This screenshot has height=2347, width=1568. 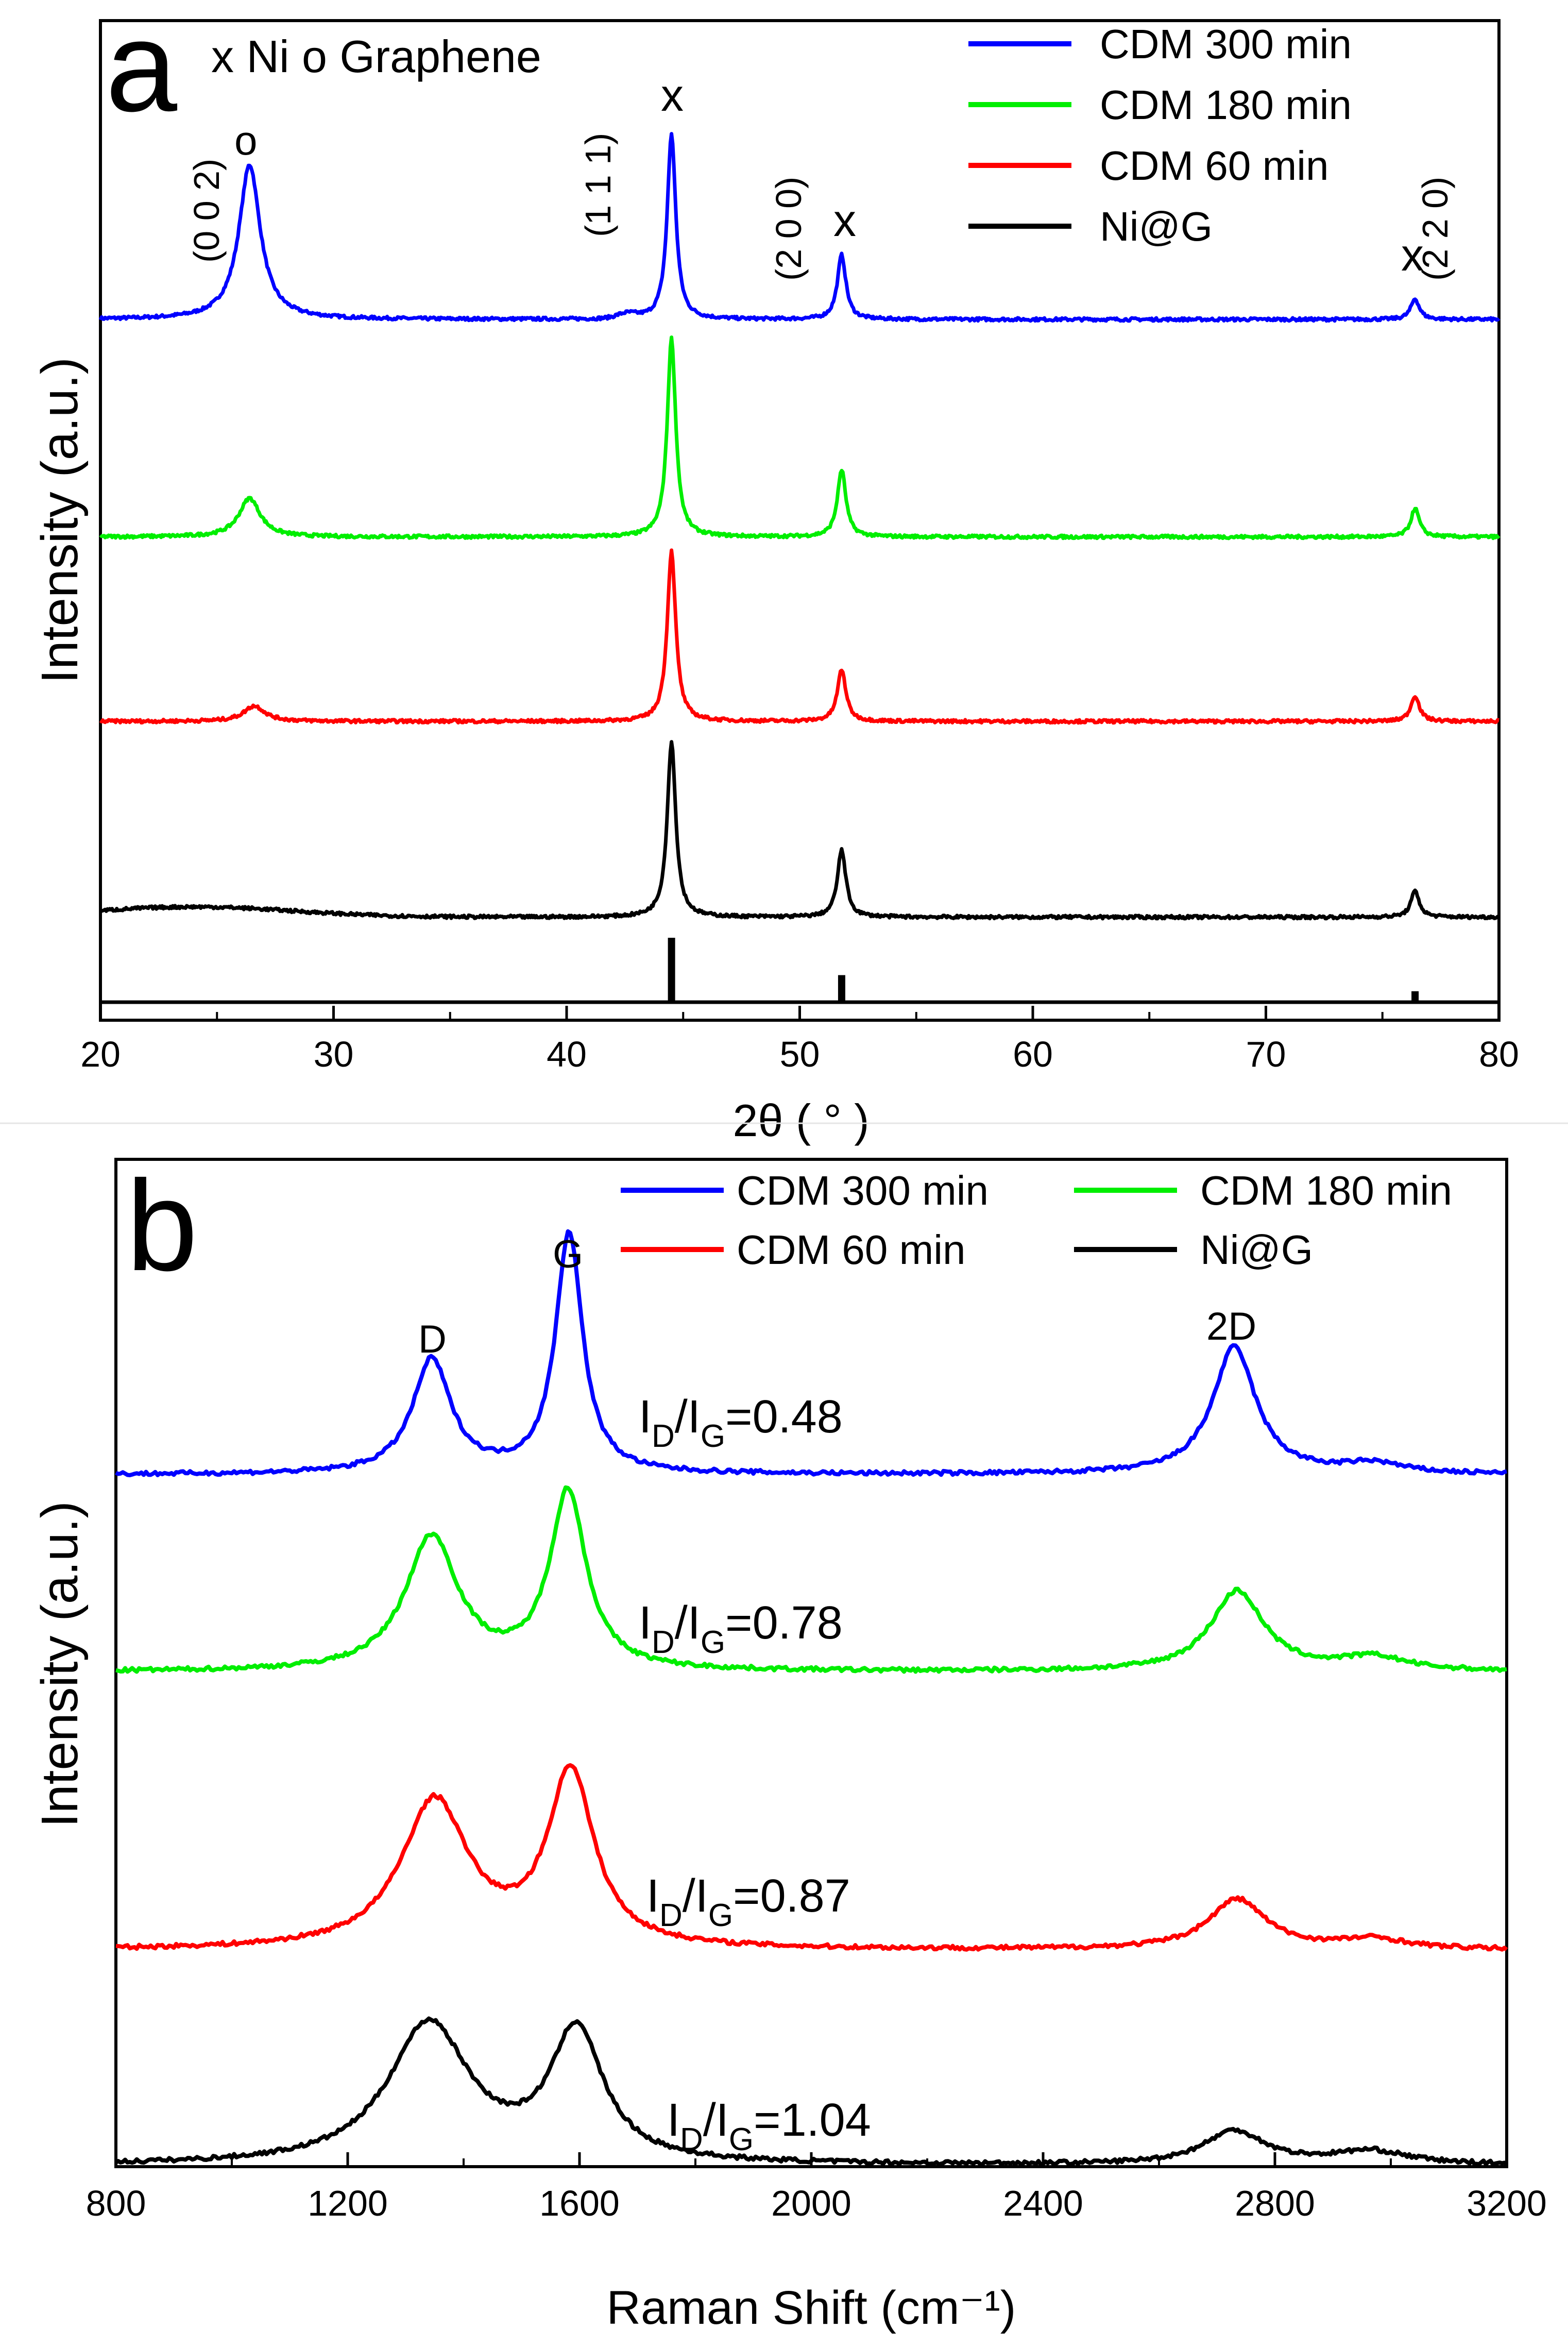 What do you see at coordinates (800, 1054) in the screenshot?
I see `x-tick-label-50: 50` at bounding box center [800, 1054].